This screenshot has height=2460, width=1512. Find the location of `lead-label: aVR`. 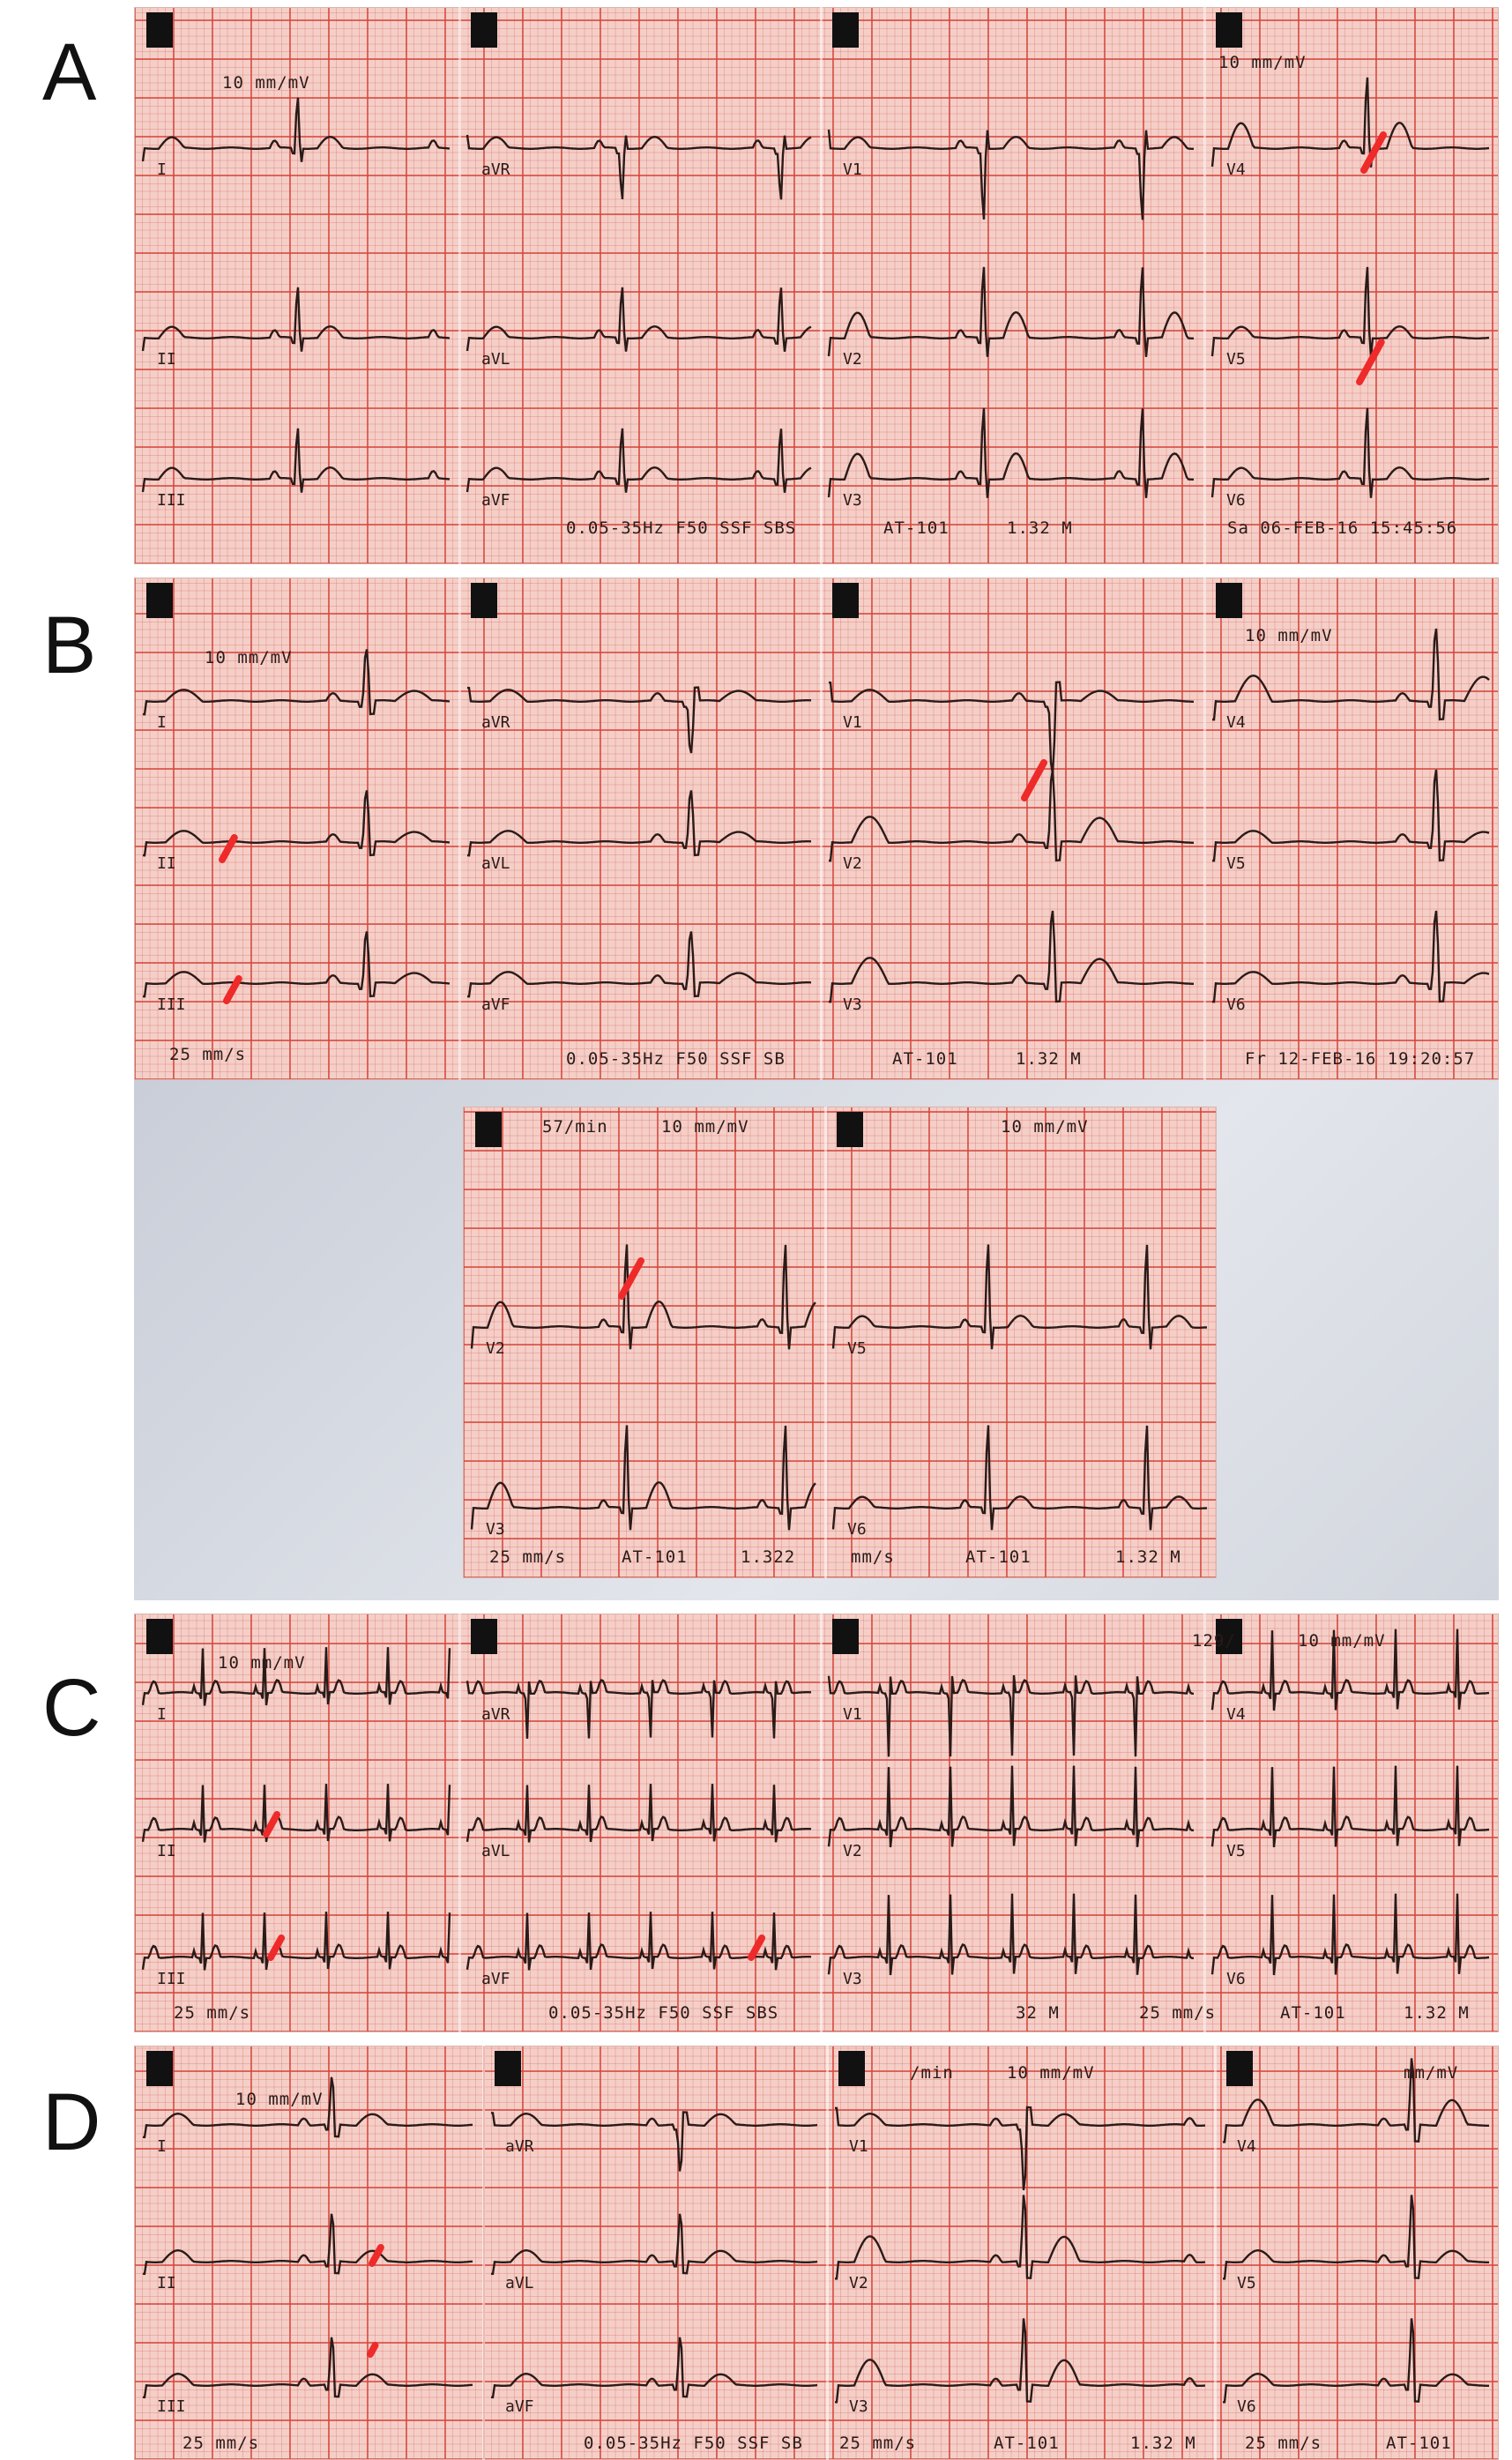

lead-label: aVR is located at coordinates (495, 169).